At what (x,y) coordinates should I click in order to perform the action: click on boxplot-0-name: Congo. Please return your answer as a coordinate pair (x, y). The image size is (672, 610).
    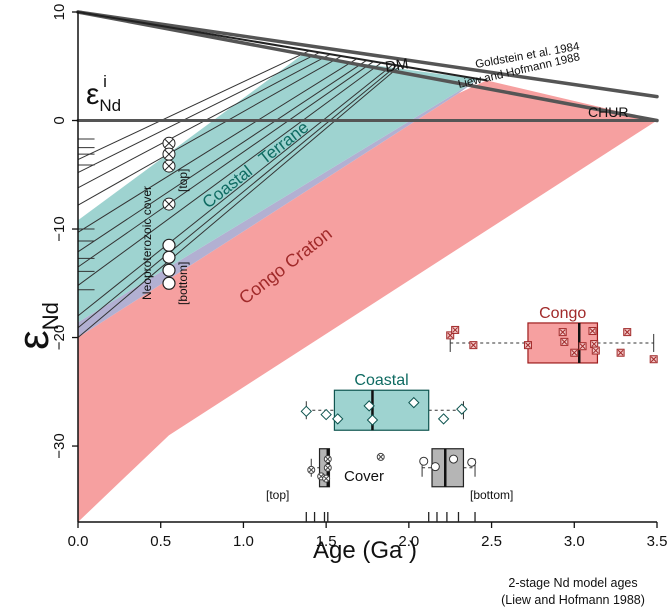
    Looking at the image, I should click on (562, 313).